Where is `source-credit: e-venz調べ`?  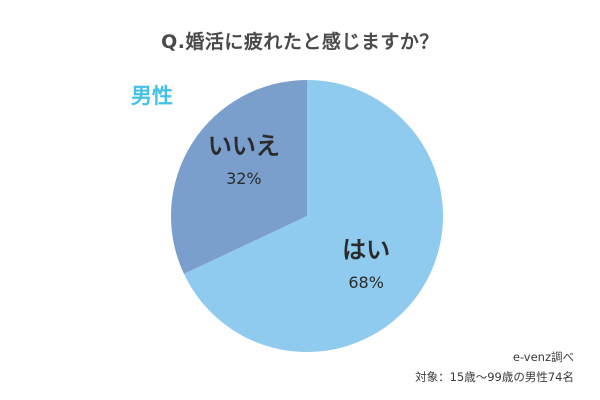
source-credit: e-venz調べ is located at coordinates (543, 357).